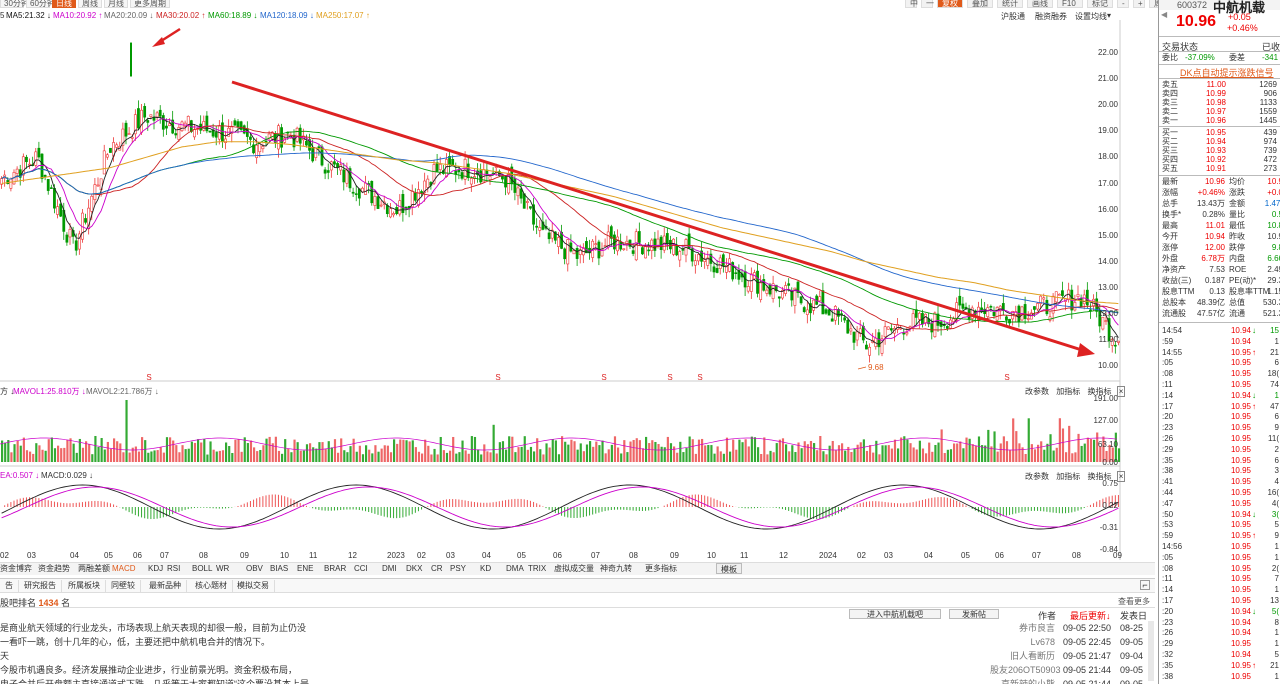 This screenshot has height=684, width=1280. Describe the element at coordinates (458, 568) in the screenshot. I see `indicator-tab: PSY` at that location.